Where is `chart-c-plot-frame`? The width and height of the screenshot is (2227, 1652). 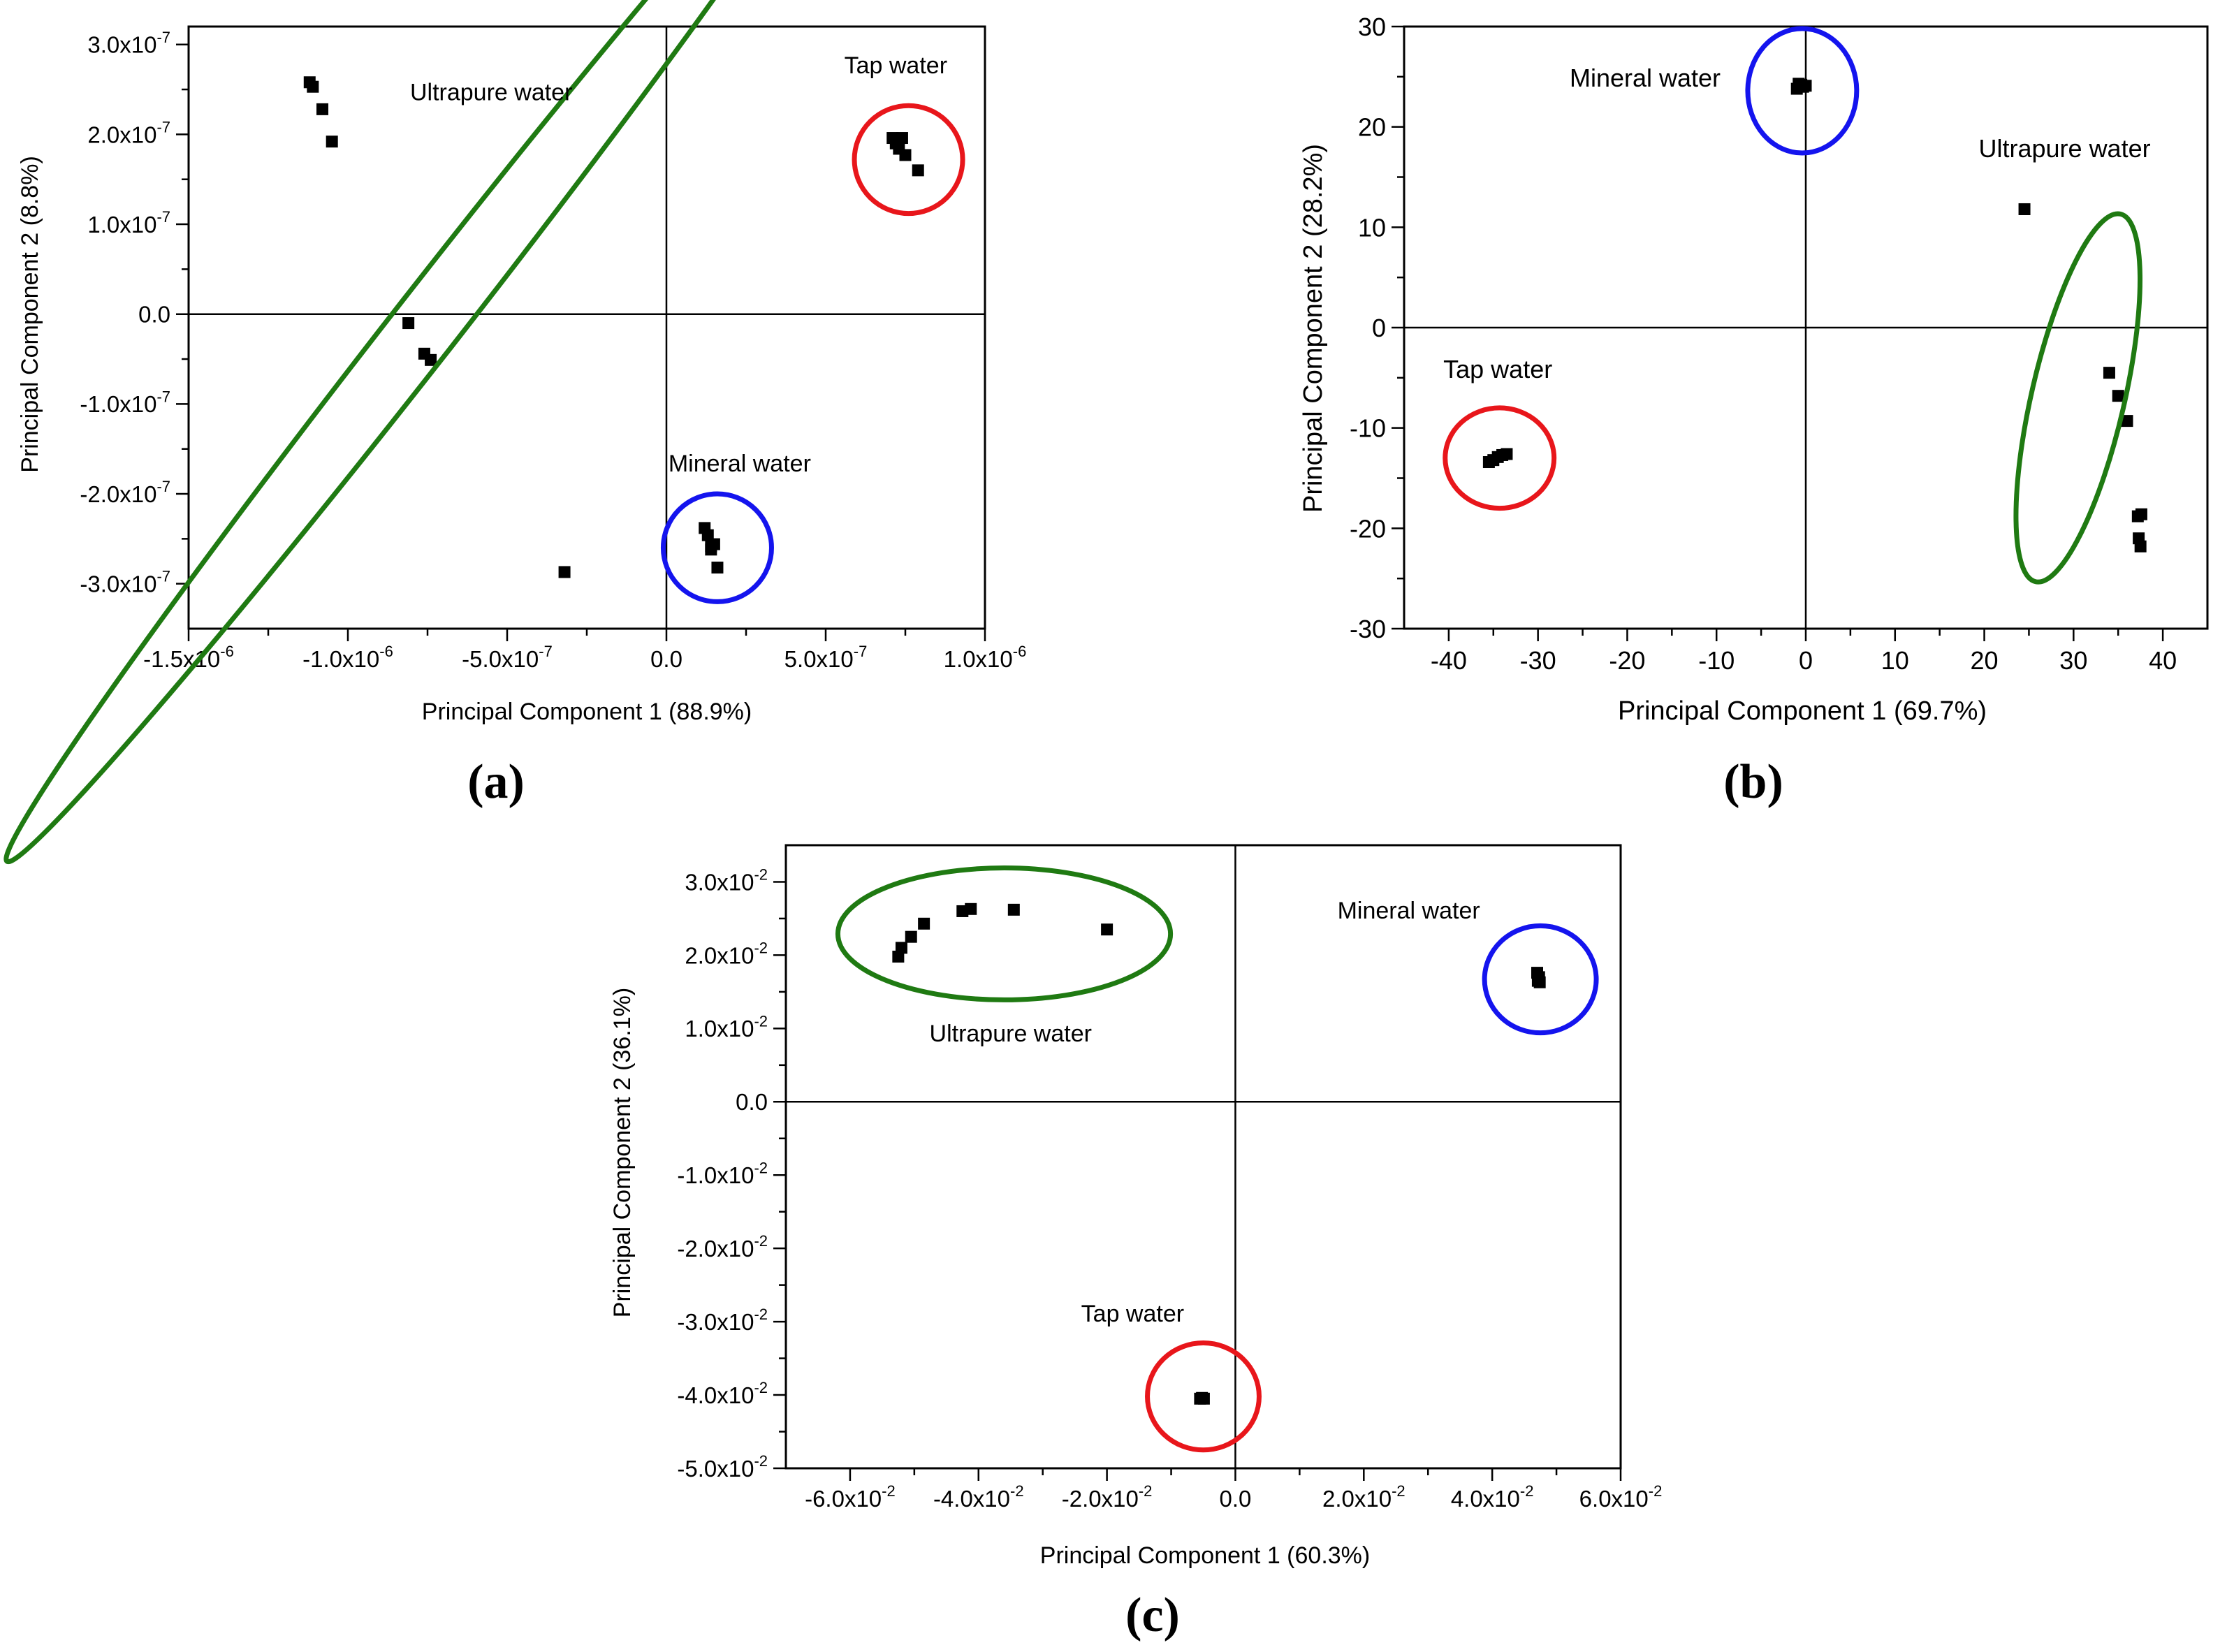 chart-c-plot-frame is located at coordinates (1203, 1157).